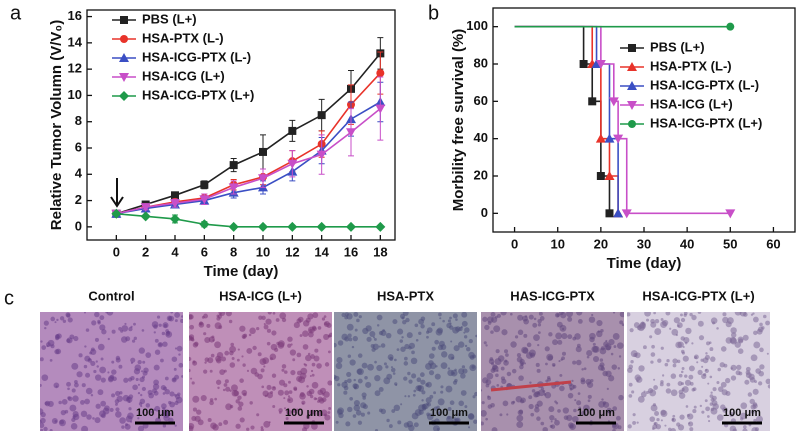 This screenshot has width=800, height=431. I want to click on marker, so click(175, 195).